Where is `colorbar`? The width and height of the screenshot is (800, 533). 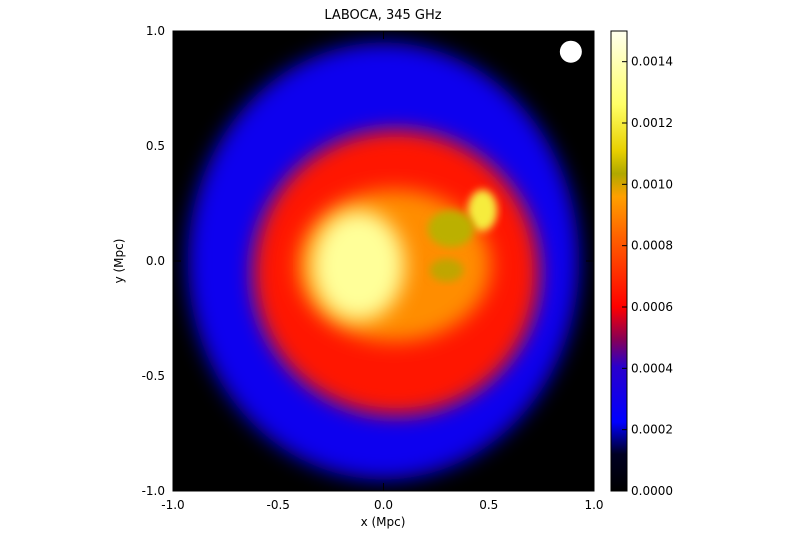 colorbar is located at coordinates (619, 261).